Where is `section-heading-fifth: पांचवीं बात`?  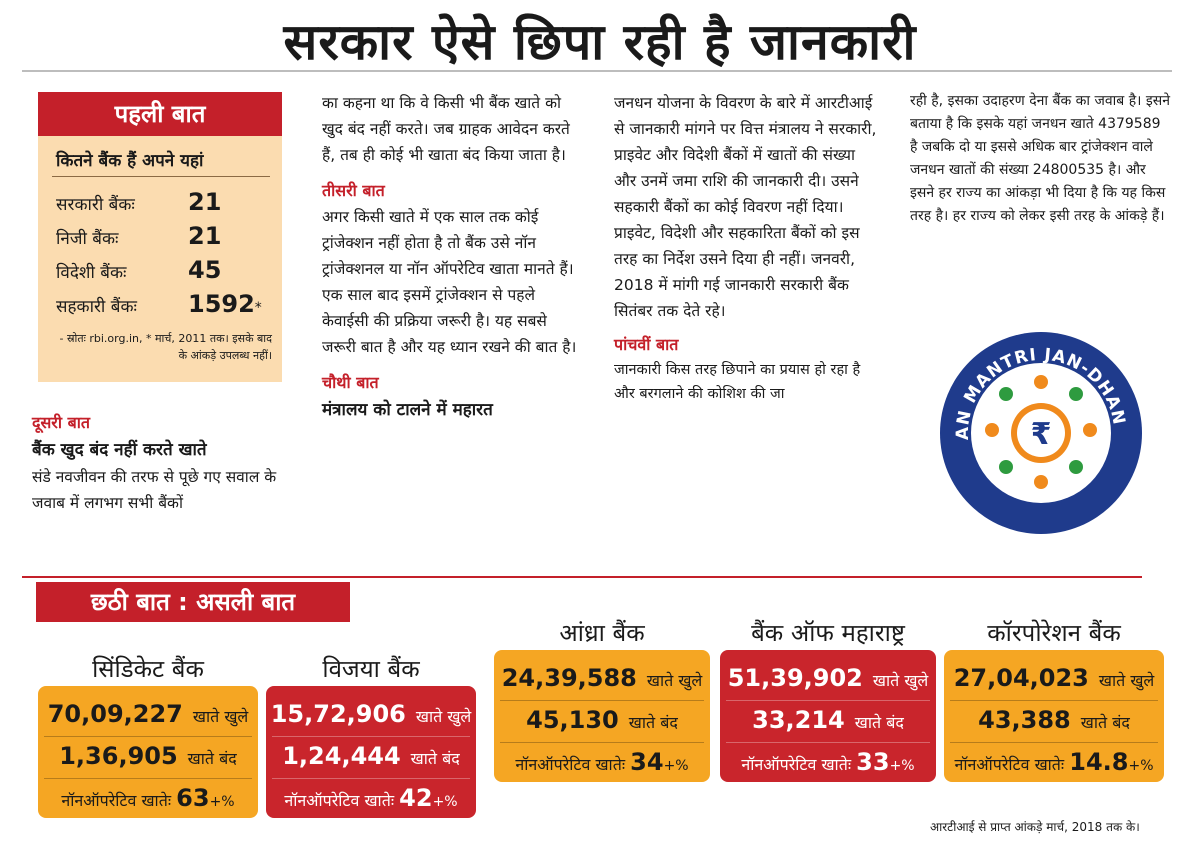 section-heading-fifth: पांचवीं बात is located at coordinates (646, 344).